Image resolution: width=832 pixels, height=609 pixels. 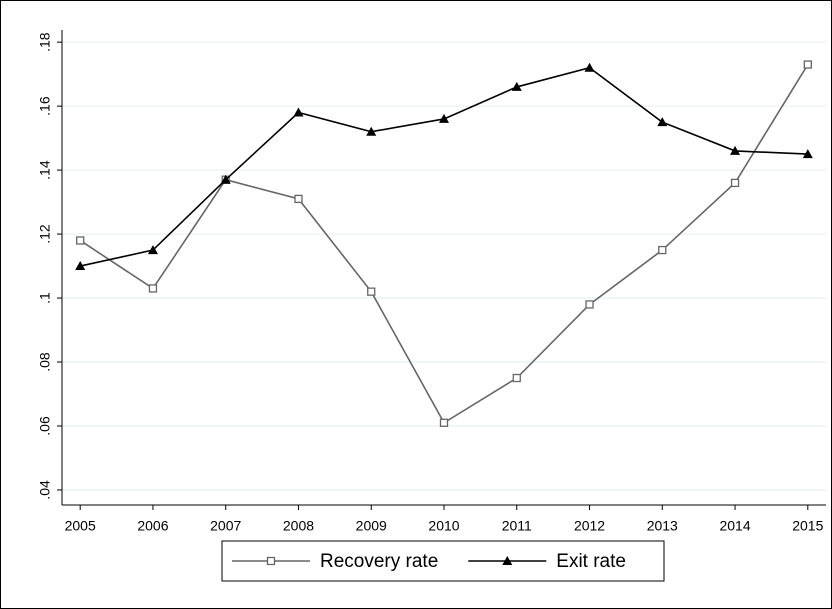 What do you see at coordinates (225, 526) in the screenshot?
I see `x-tick-label: 2007` at bounding box center [225, 526].